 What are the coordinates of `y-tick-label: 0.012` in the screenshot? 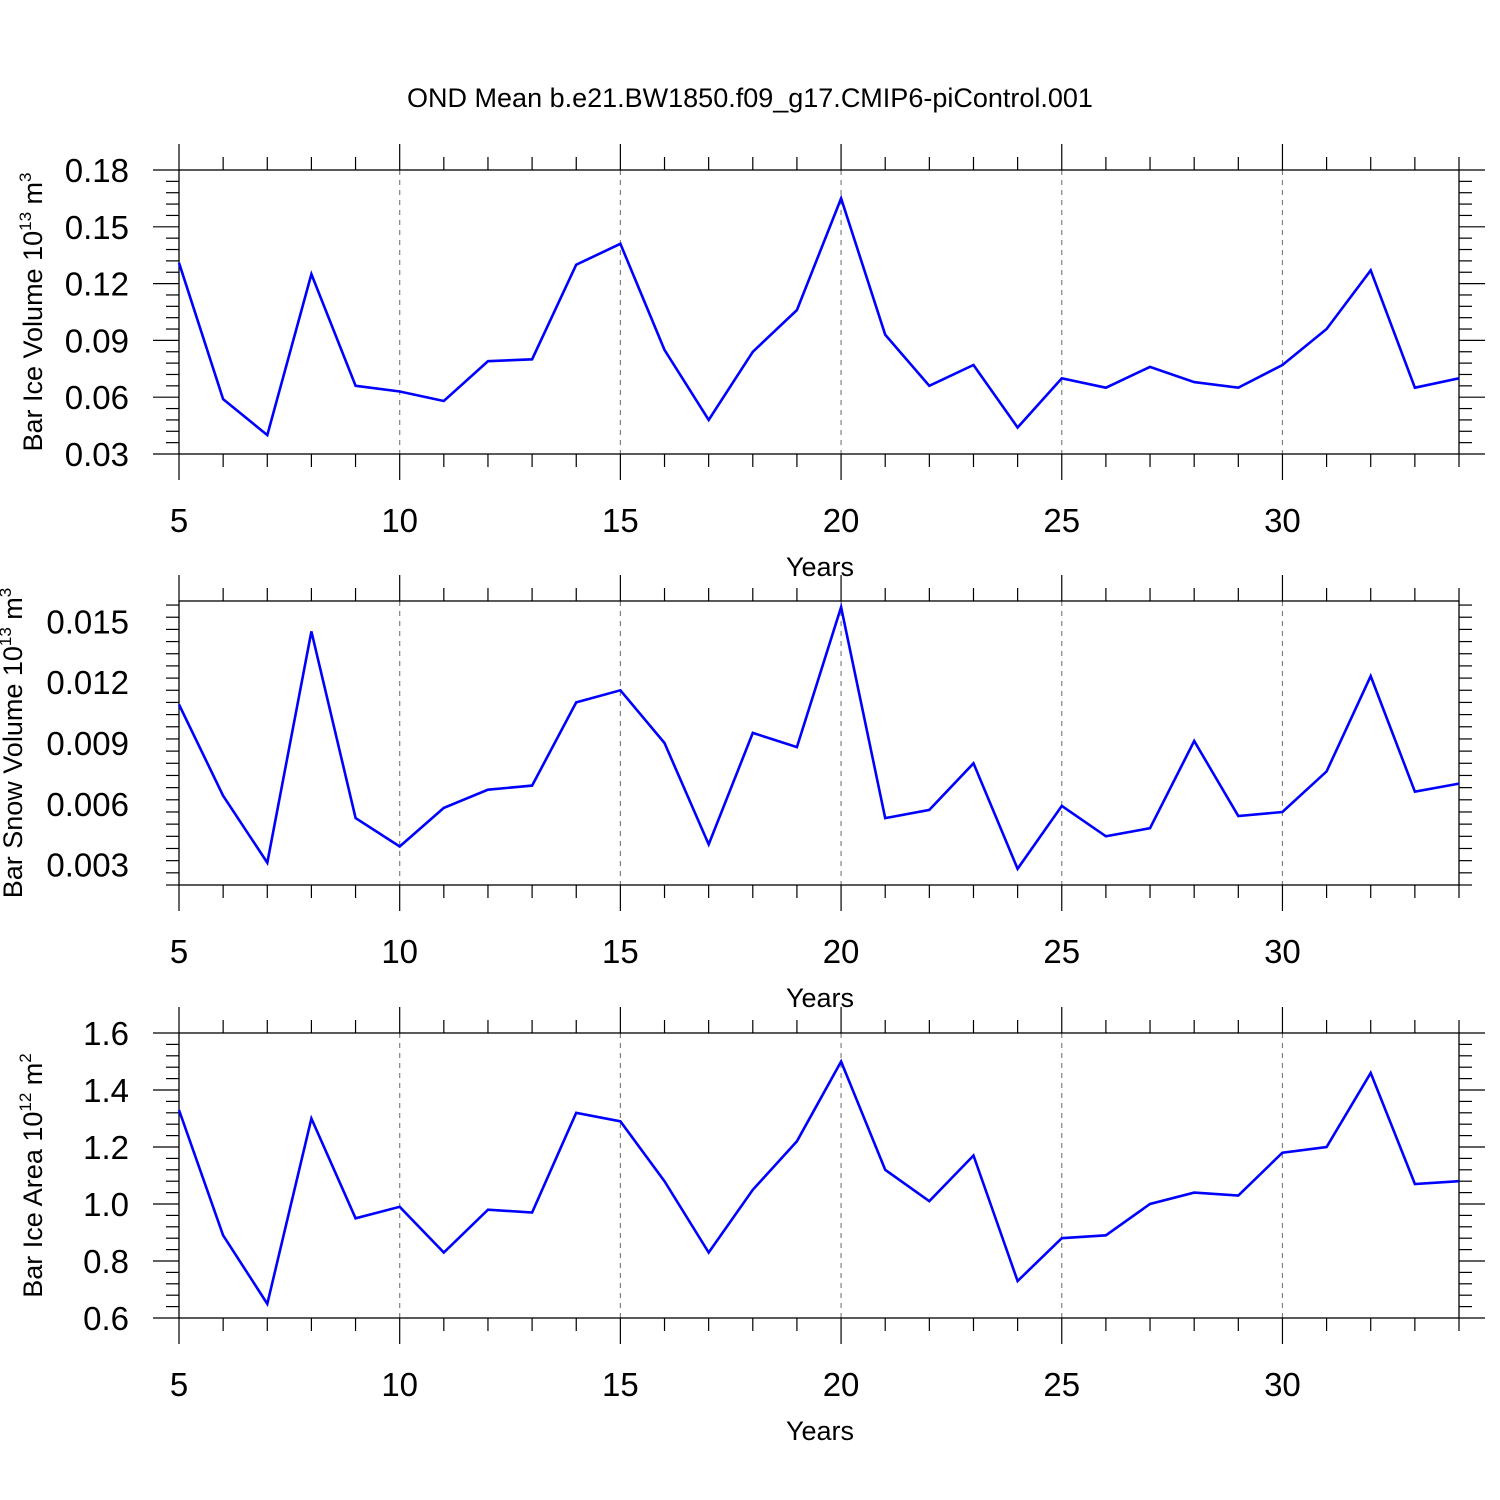 It's located at (87, 682).